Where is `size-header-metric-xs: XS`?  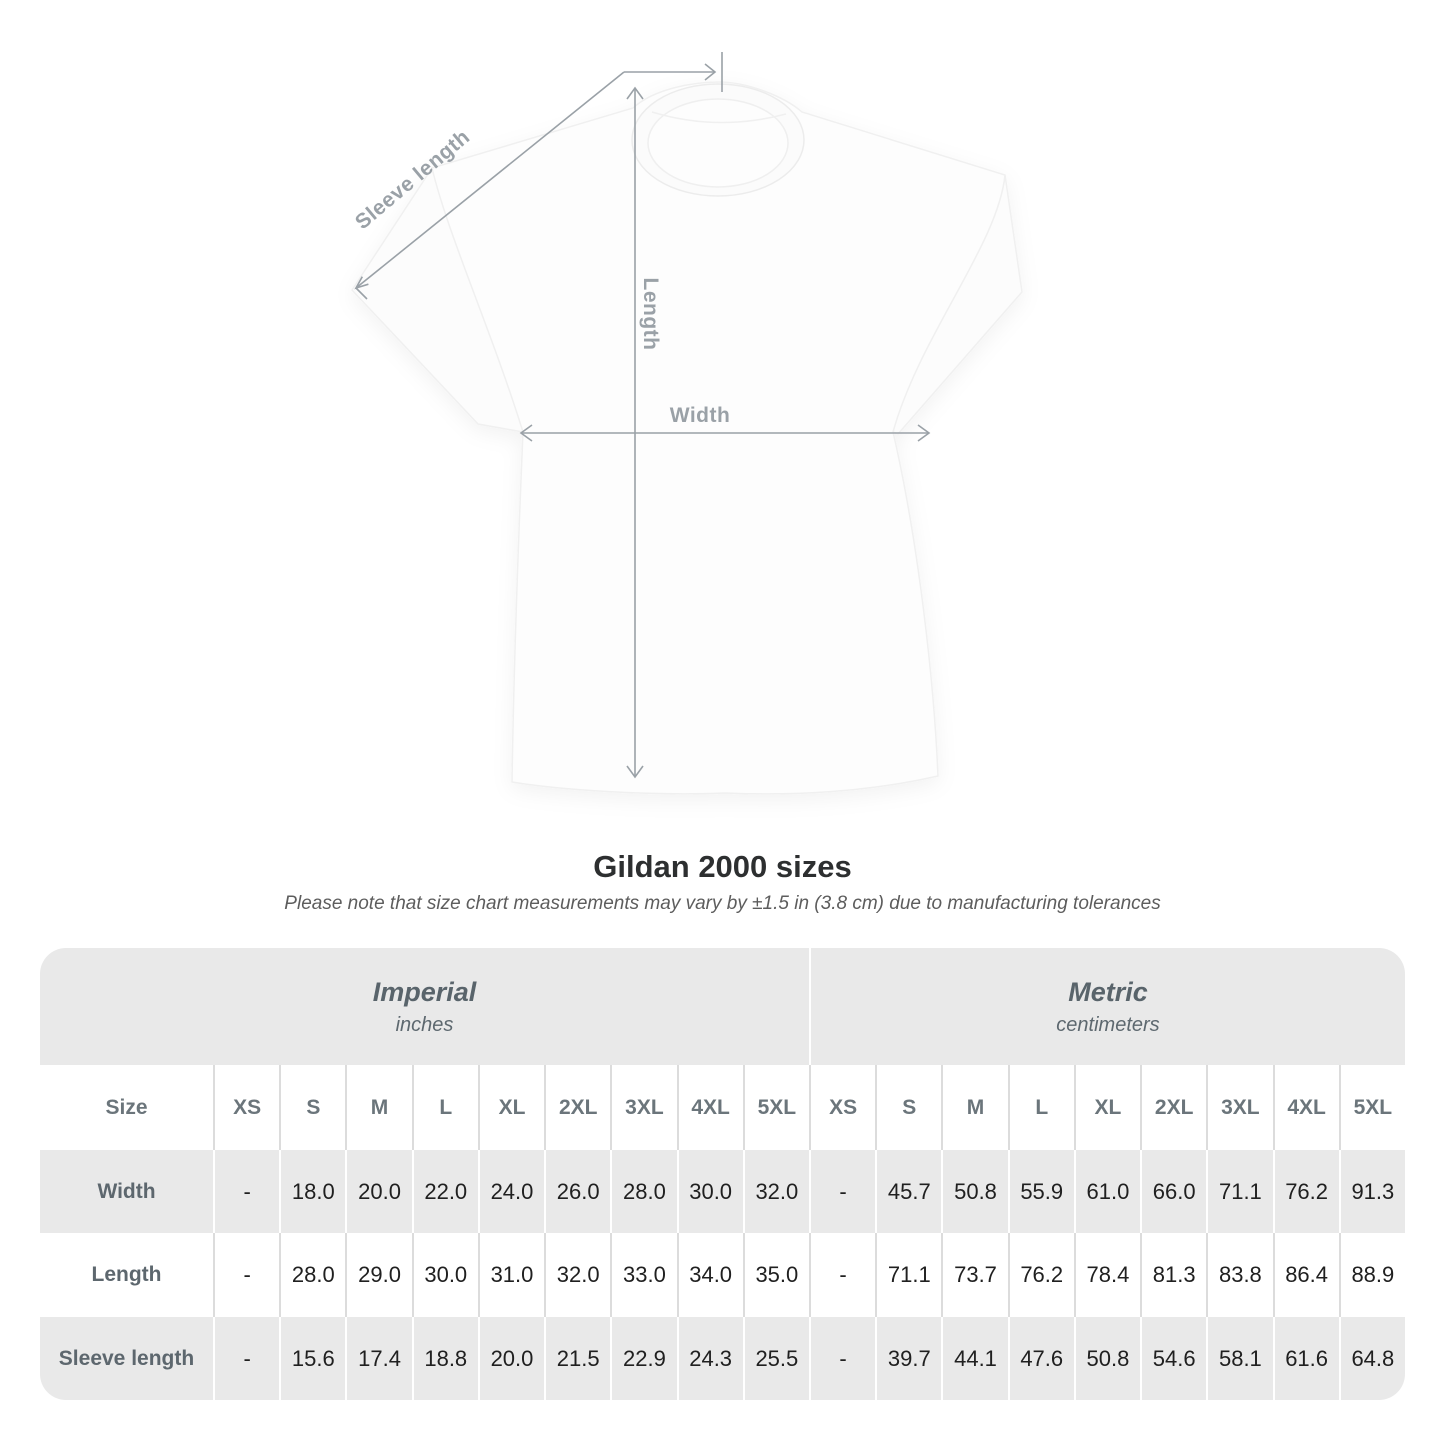
size-header-metric-xs: XS is located at coordinates (842, 1107).